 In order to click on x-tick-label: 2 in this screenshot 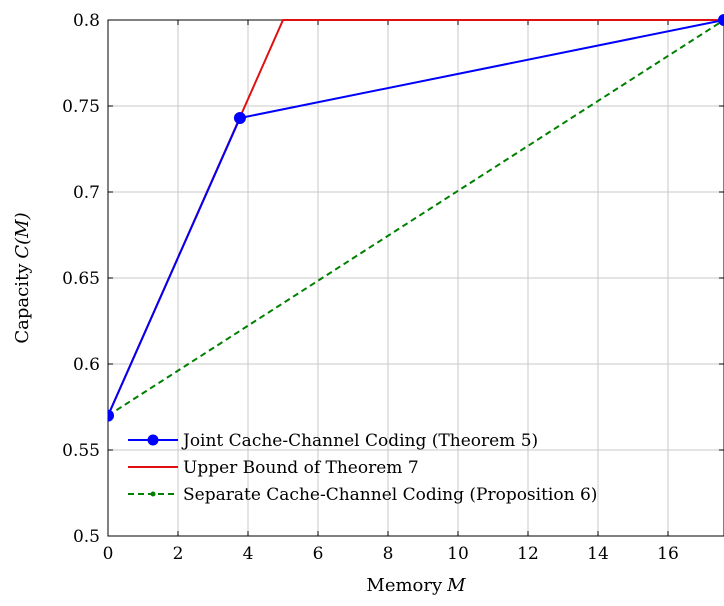, I will do `click(178, 554)`.